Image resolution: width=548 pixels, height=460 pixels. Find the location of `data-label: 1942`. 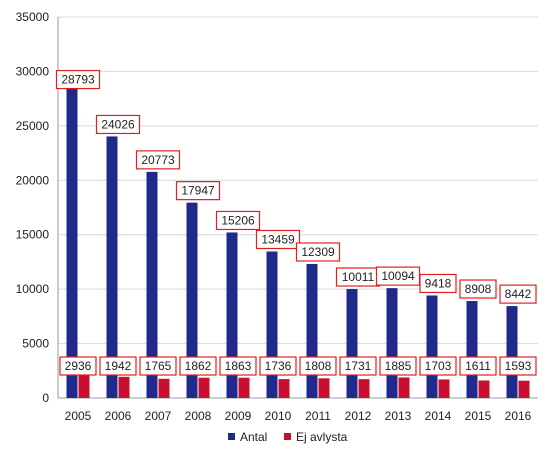

data-label: 1942 is located at coordinates (118, 366).